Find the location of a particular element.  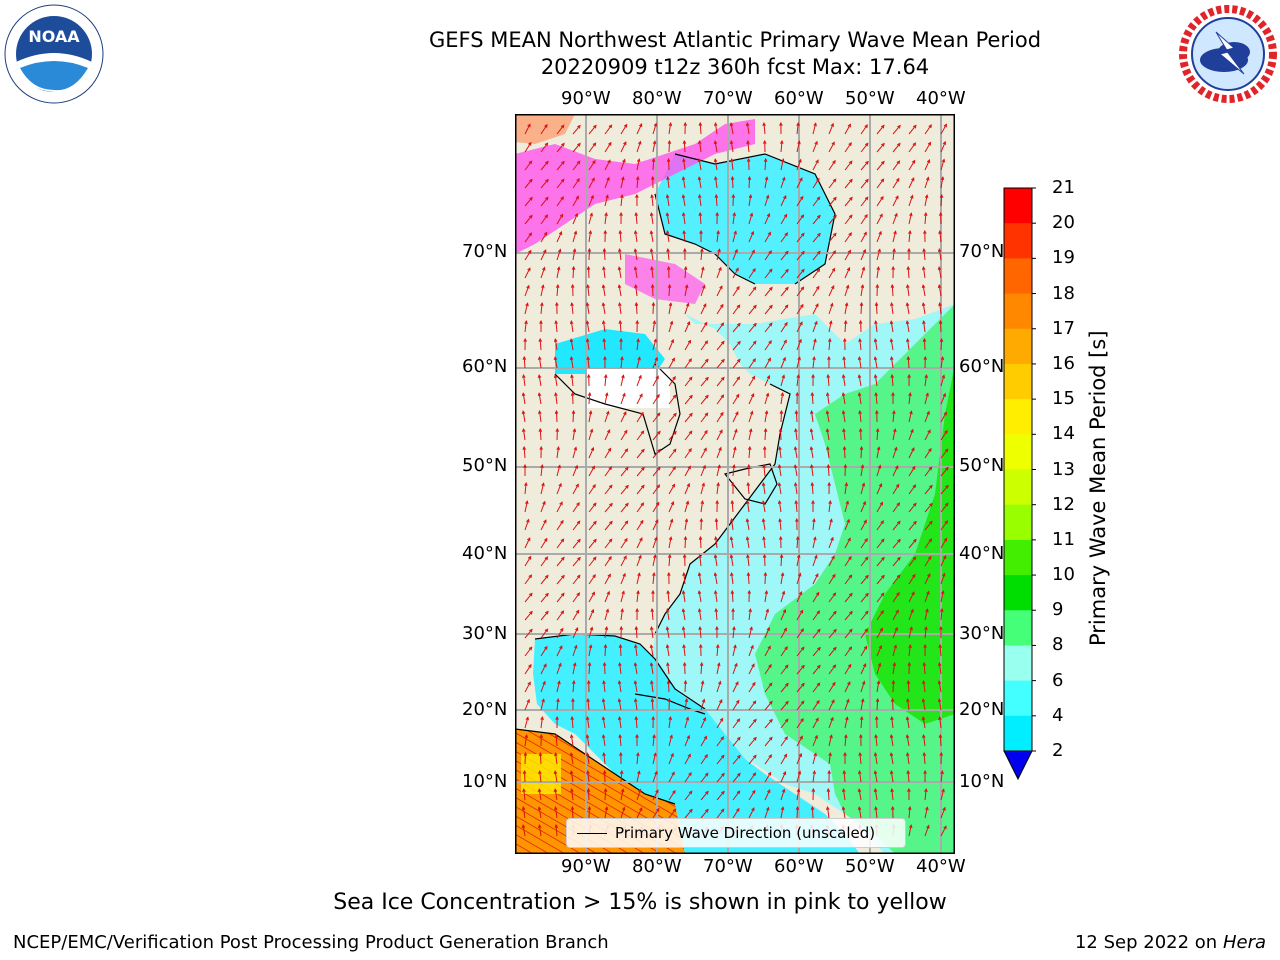

colorbar-tick-label: 19 is located at coordinates (1063, 258).